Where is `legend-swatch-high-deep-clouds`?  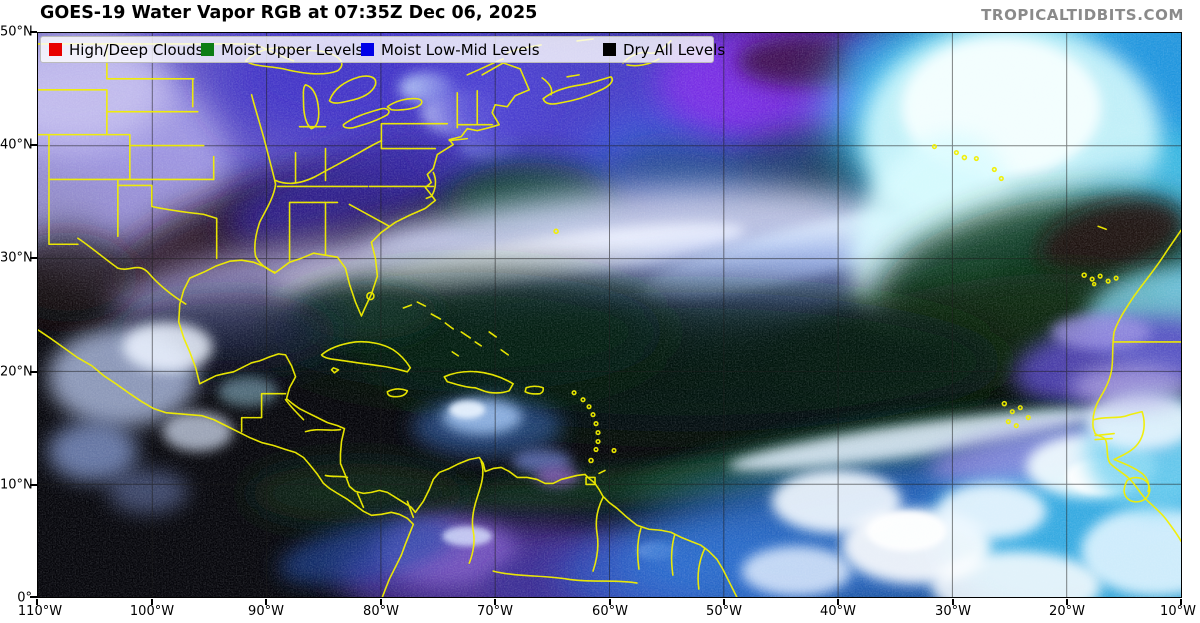 legend-swatch-high-deep-clouds is located at coordinates (55, 49).